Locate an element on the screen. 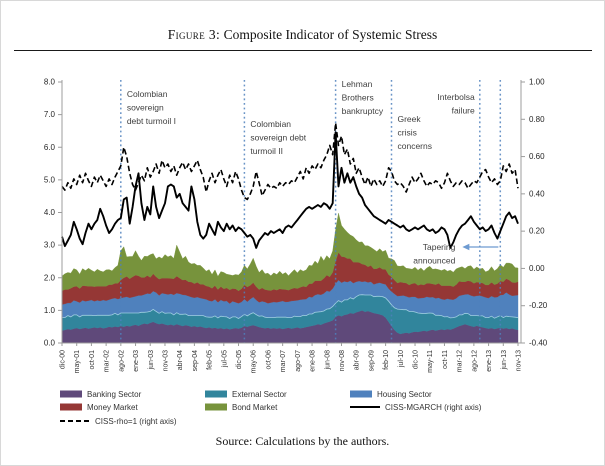 Image resolution: width=605 pixels, height=466 pixels. x-axis-label: dic-00 is located at coordinates (63, 359).